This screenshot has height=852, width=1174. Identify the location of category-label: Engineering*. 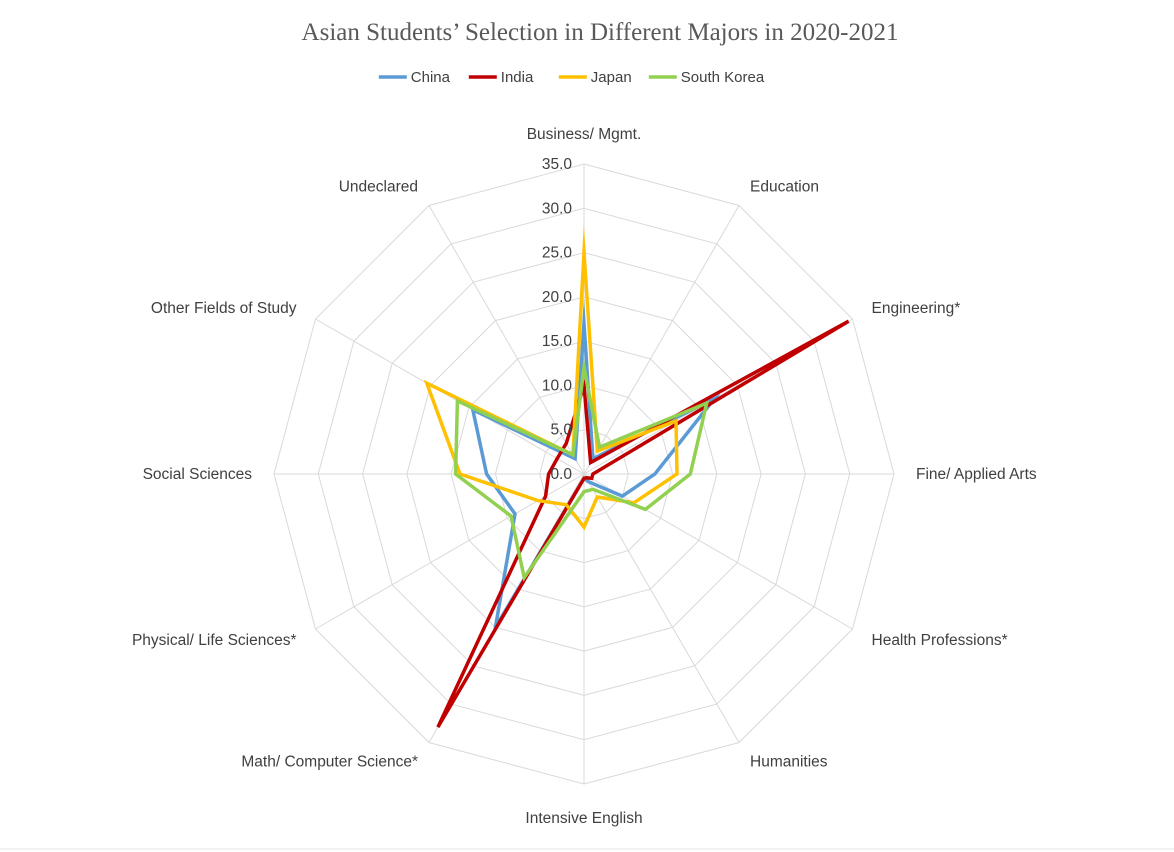
(916, 308).